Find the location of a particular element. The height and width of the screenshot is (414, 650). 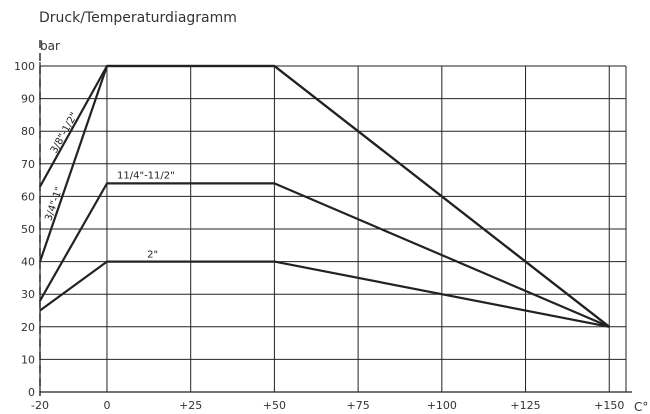

y-tick-label: 20 is located at coordinates (28, 327).